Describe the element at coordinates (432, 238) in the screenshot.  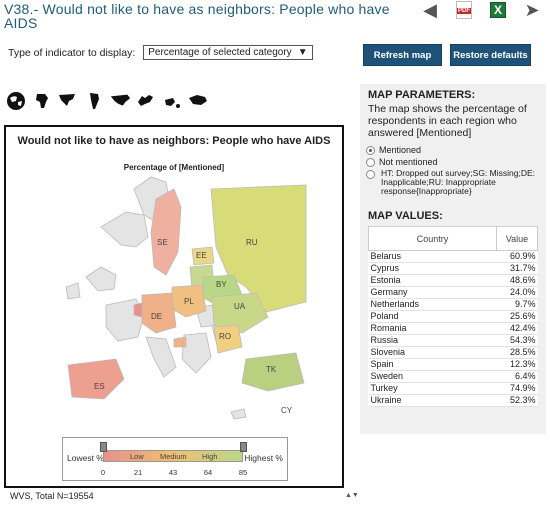
I see `column-header-country: Country` at that location.